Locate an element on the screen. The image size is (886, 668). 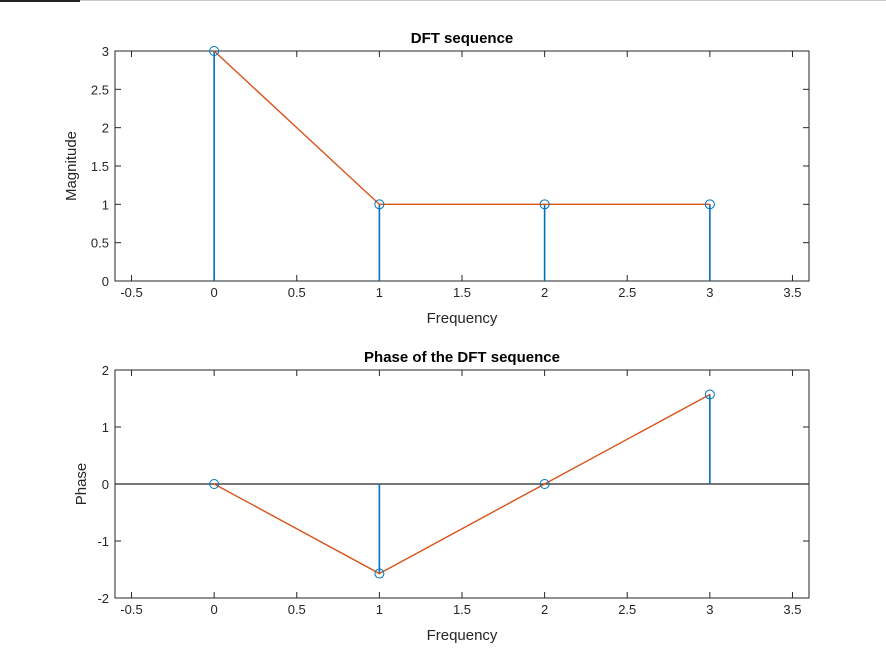
chart-title: Phase of the DFT sequence is located at coordinates (462, 357).